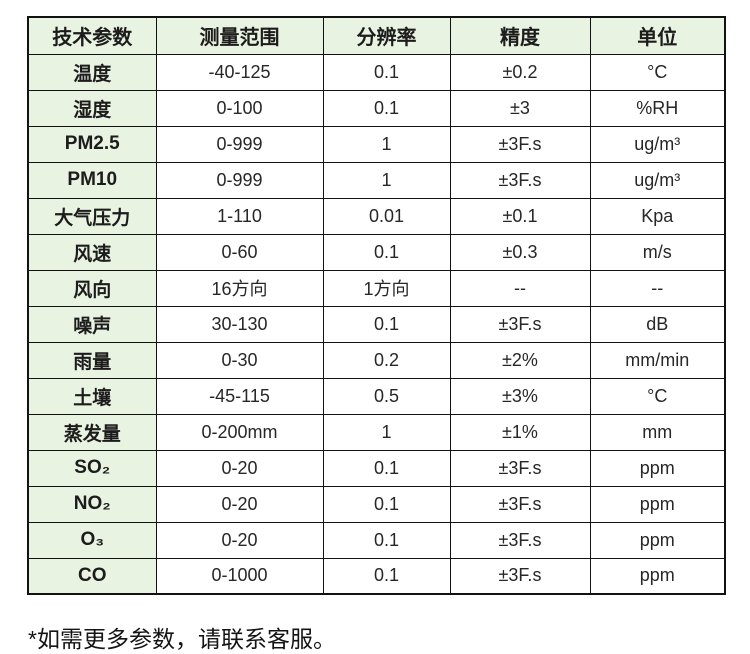 This screenshot has width=750, height=654. I want to click on cell-param: 雨量, so click(92, 360).